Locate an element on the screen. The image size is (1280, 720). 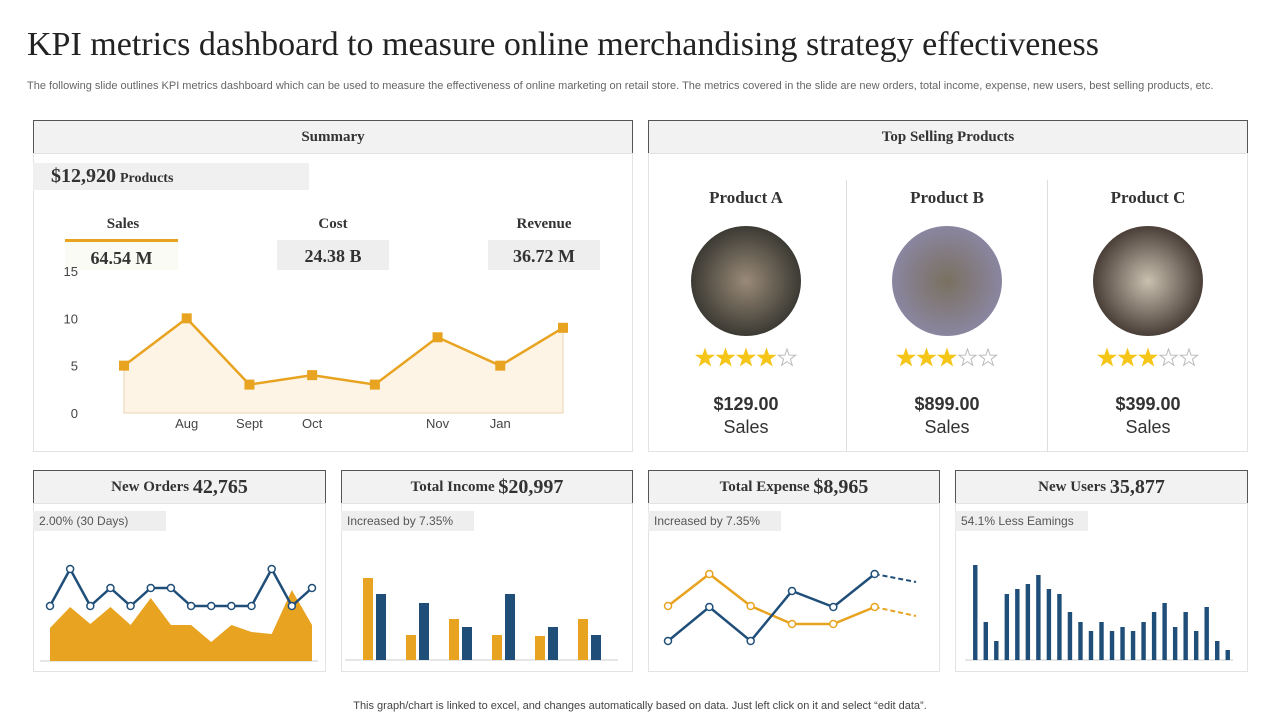
card-title: Total Expense is located at coordinates (764, 486).